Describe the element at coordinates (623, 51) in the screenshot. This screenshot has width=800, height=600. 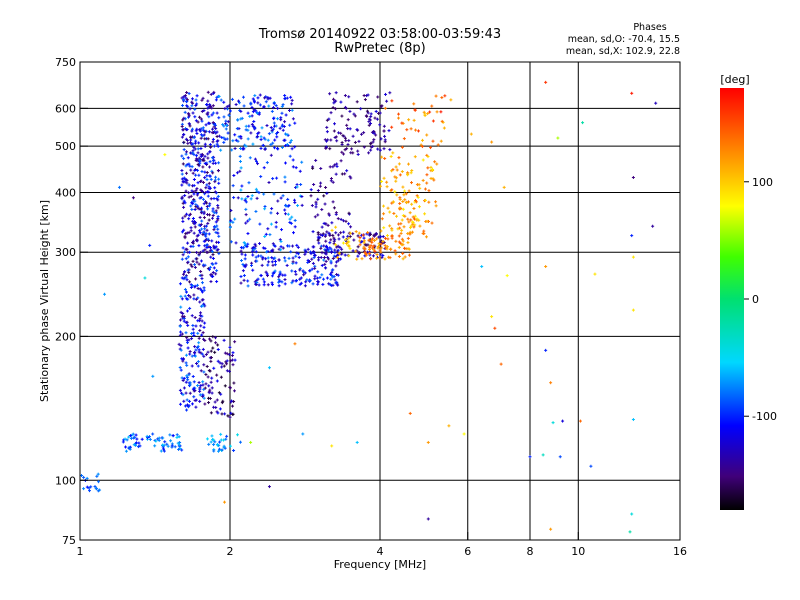
I see `legend-line-x: mean, sd,X: 102.9, 22.8` at that location.